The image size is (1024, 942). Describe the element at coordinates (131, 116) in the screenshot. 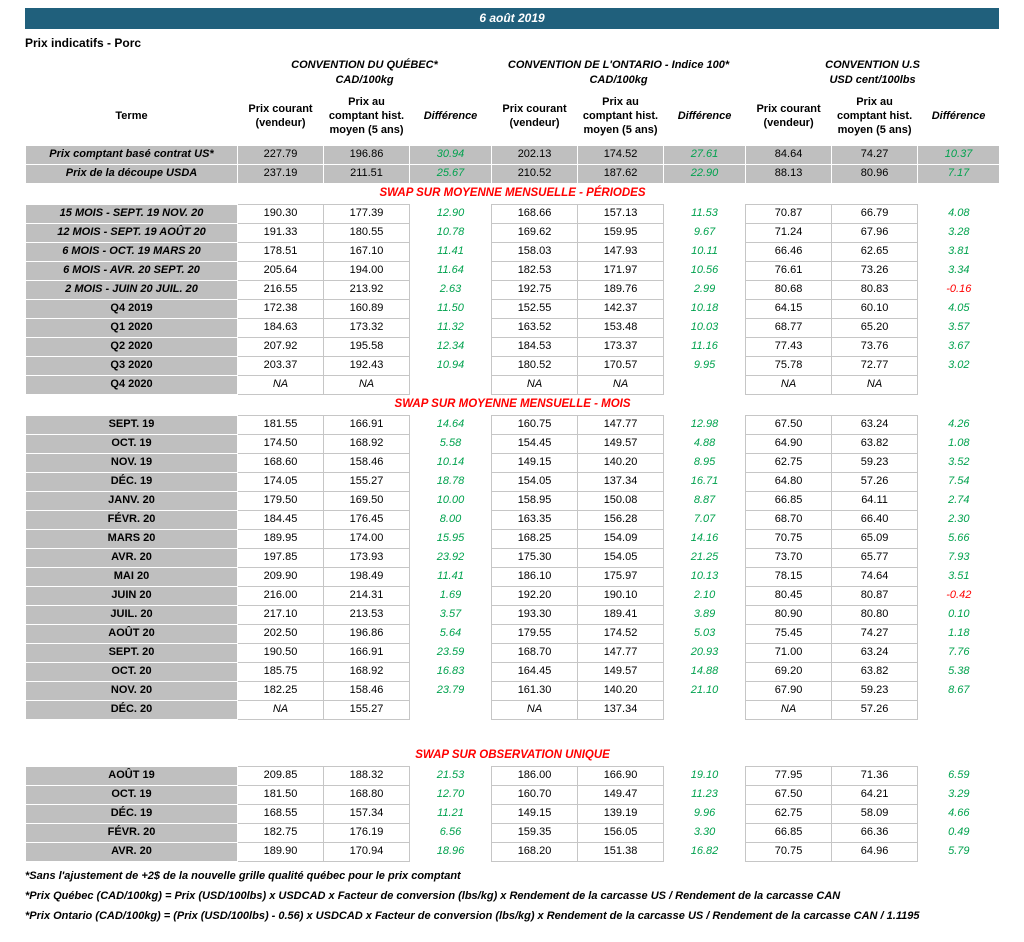

I see `col-terme: Terme` at that location.